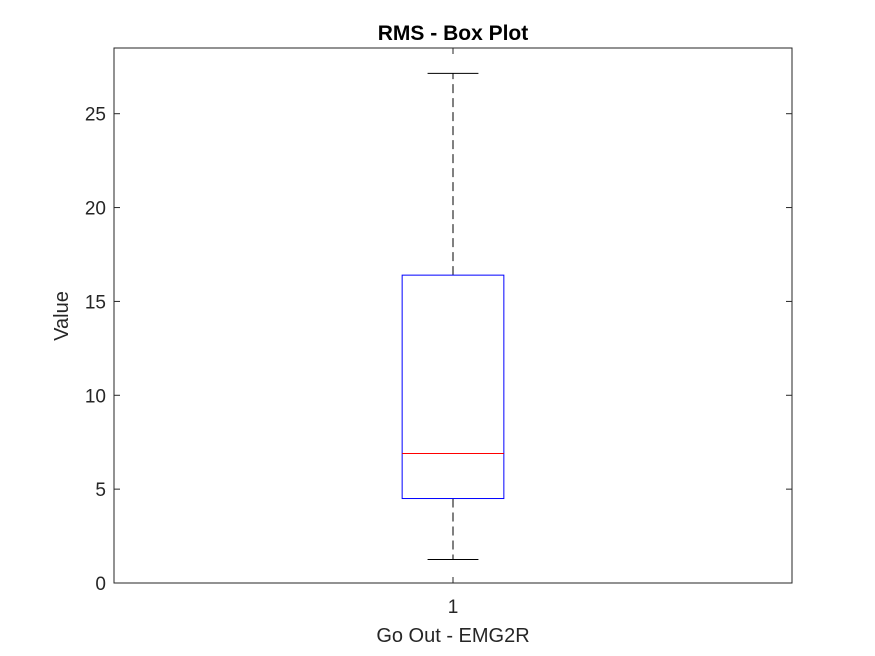 Image resolution: width=875 pixels, height=656 pixels. What do you see at coordinates (453, 33) in the screenshot?
I see `chart-title: RMS - Box Plot` at bounding box center [453, 33].